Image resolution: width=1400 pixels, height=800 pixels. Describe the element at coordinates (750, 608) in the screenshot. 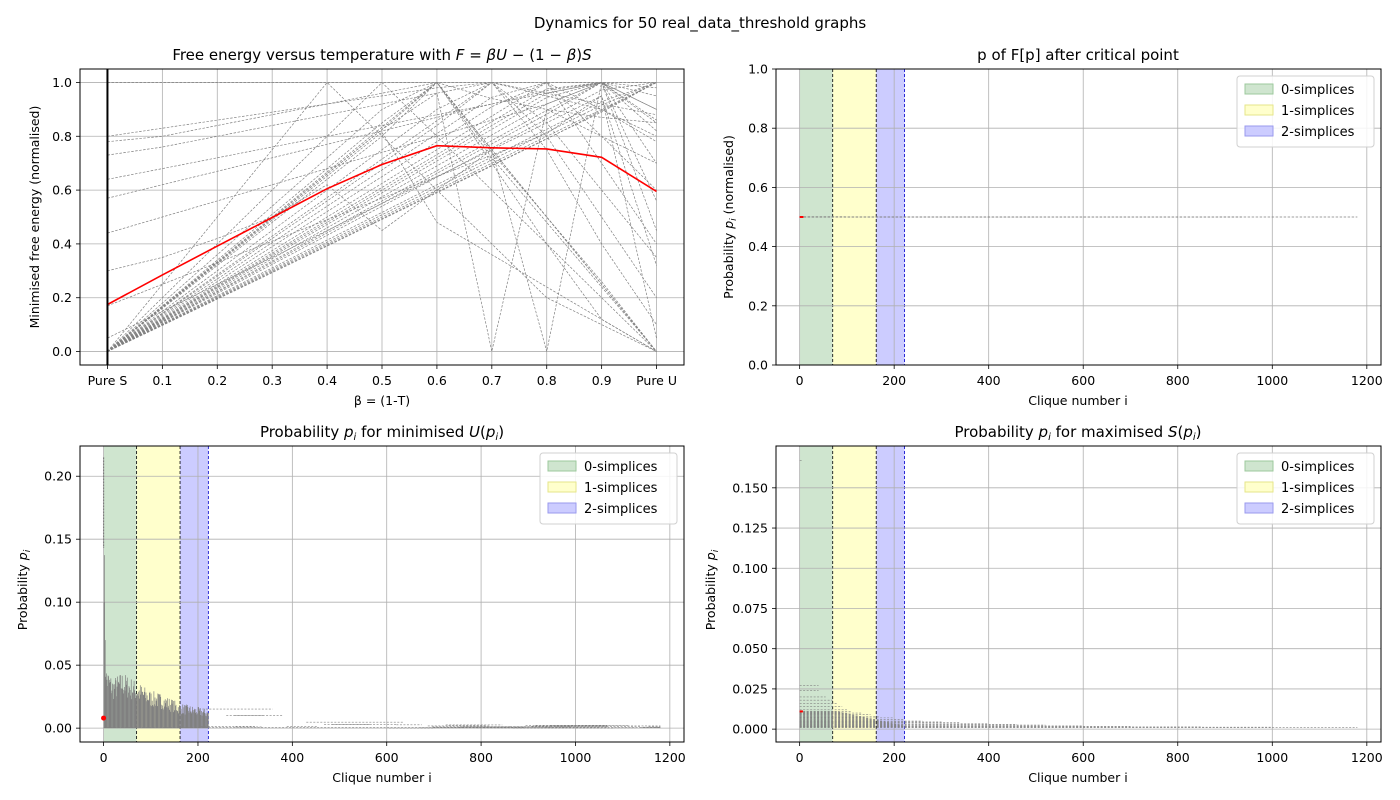

I see `y-tick-label: 0.075` at that location.